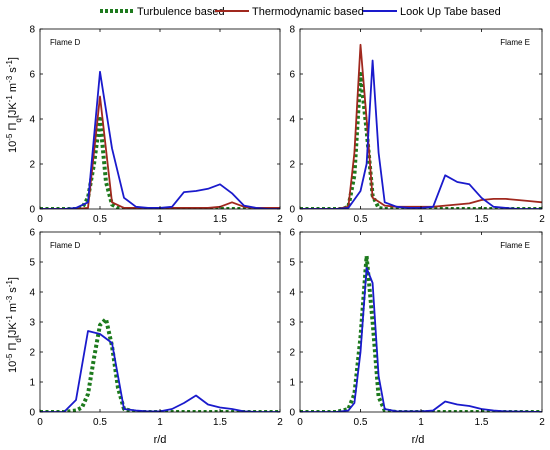 The width and height of the screenshot is (550, 450). I want to click on y-axis-title-bottom: 10-5 Πd[JK-1 m-3 s-1], so click(14, 325).